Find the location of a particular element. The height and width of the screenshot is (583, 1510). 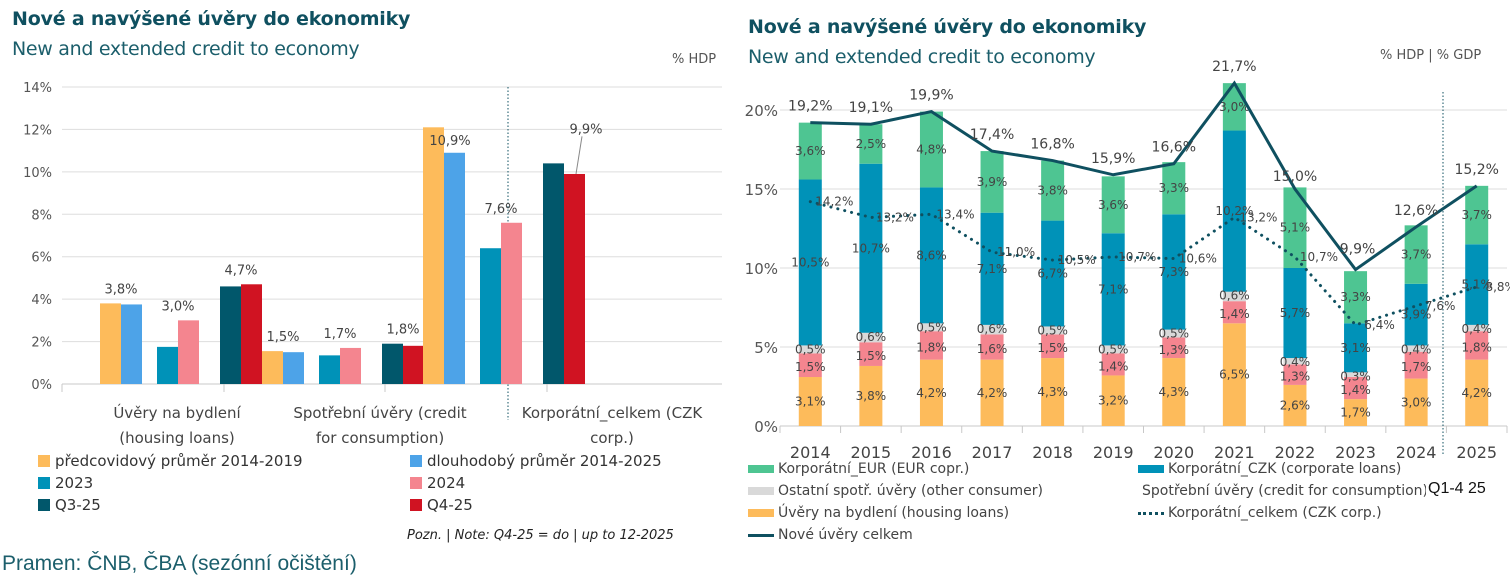

corp-total-data-label: 10,7% is located at coordinates (1319, 257).